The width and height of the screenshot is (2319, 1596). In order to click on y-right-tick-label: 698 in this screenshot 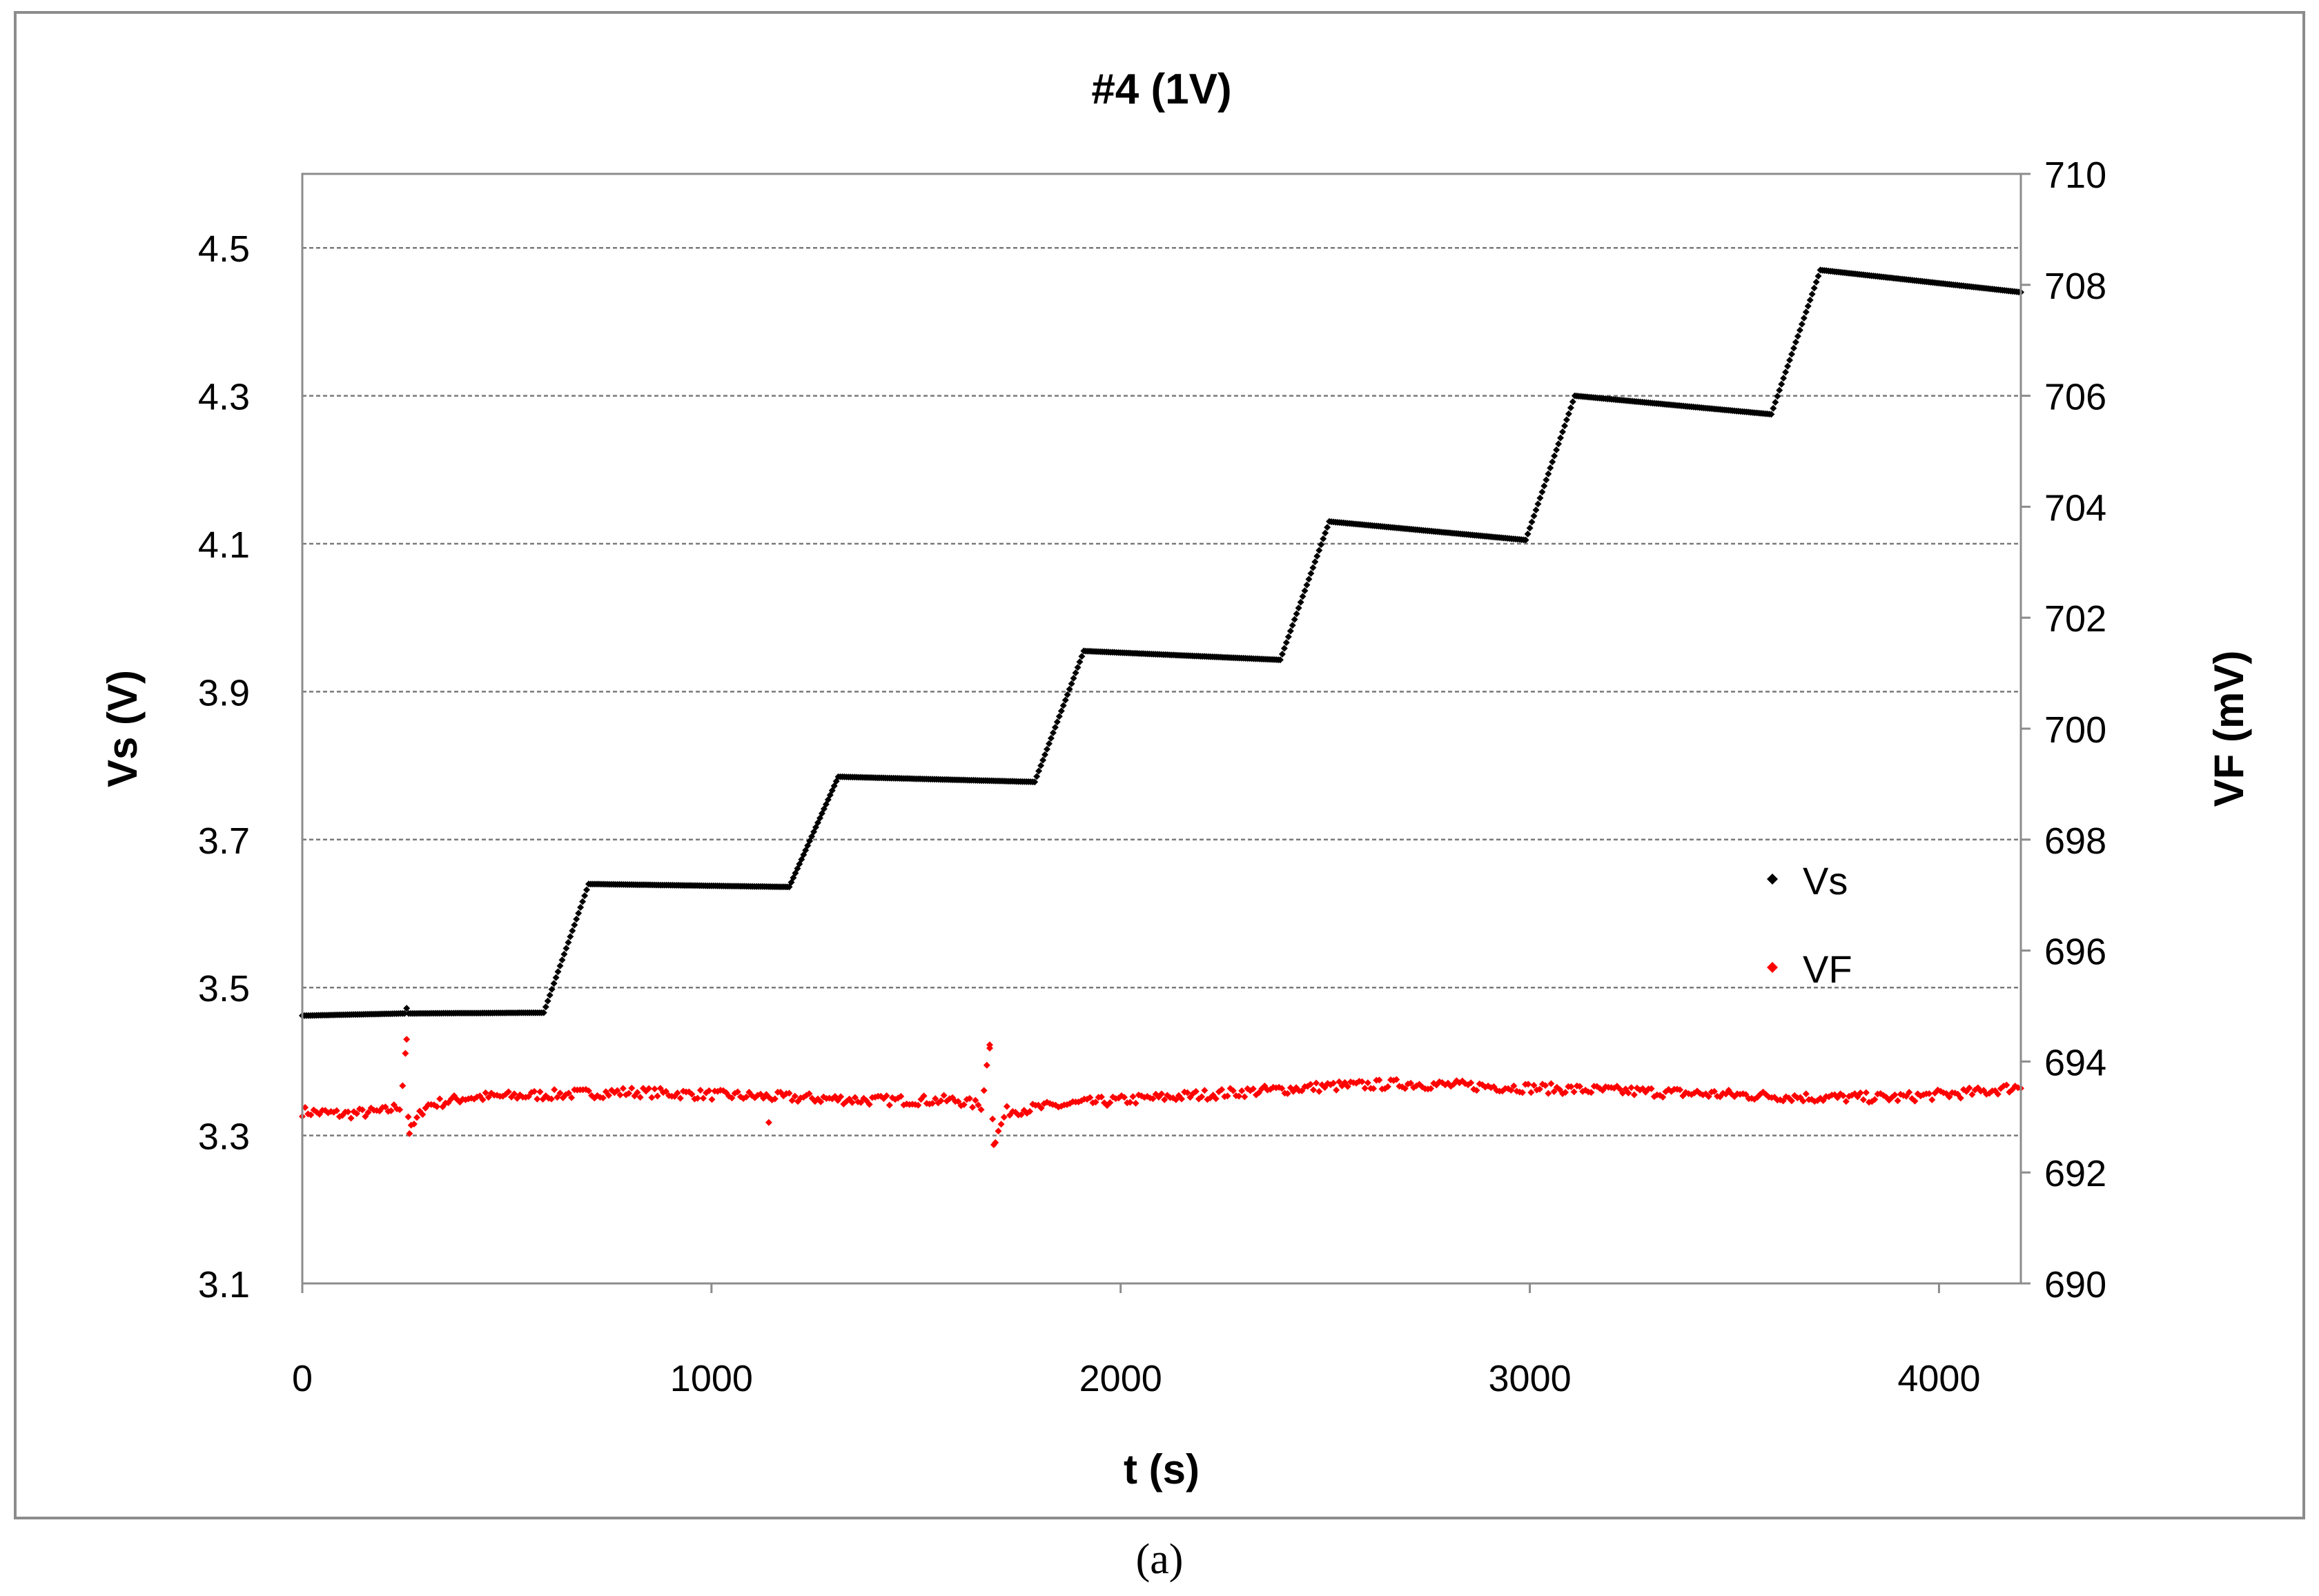, I will do `click(2075, 841)`.